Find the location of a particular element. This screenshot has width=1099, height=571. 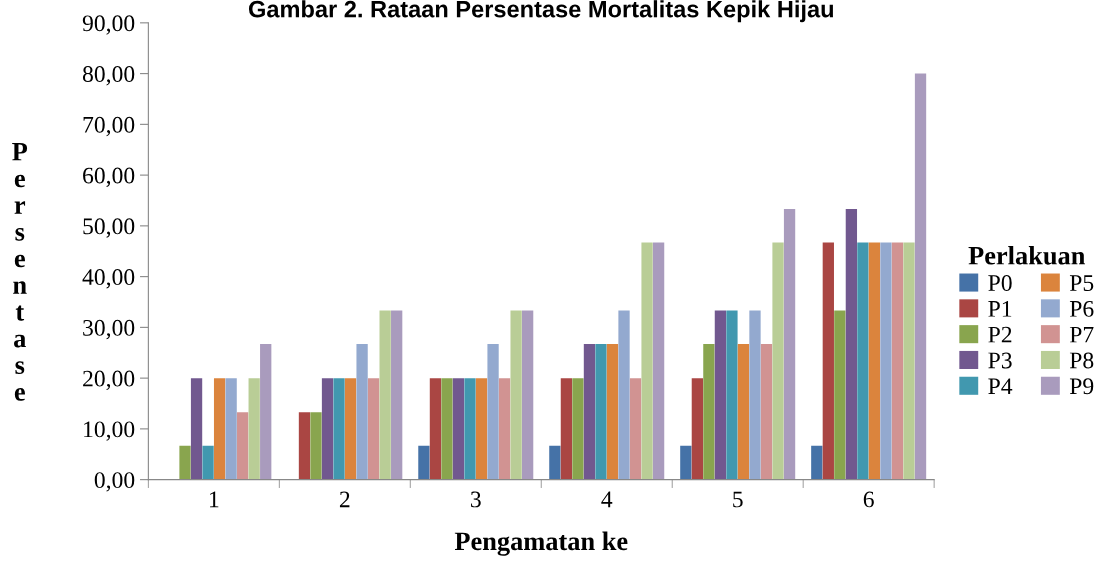

legend-label: P7 is located at coordinates (1081, 334).